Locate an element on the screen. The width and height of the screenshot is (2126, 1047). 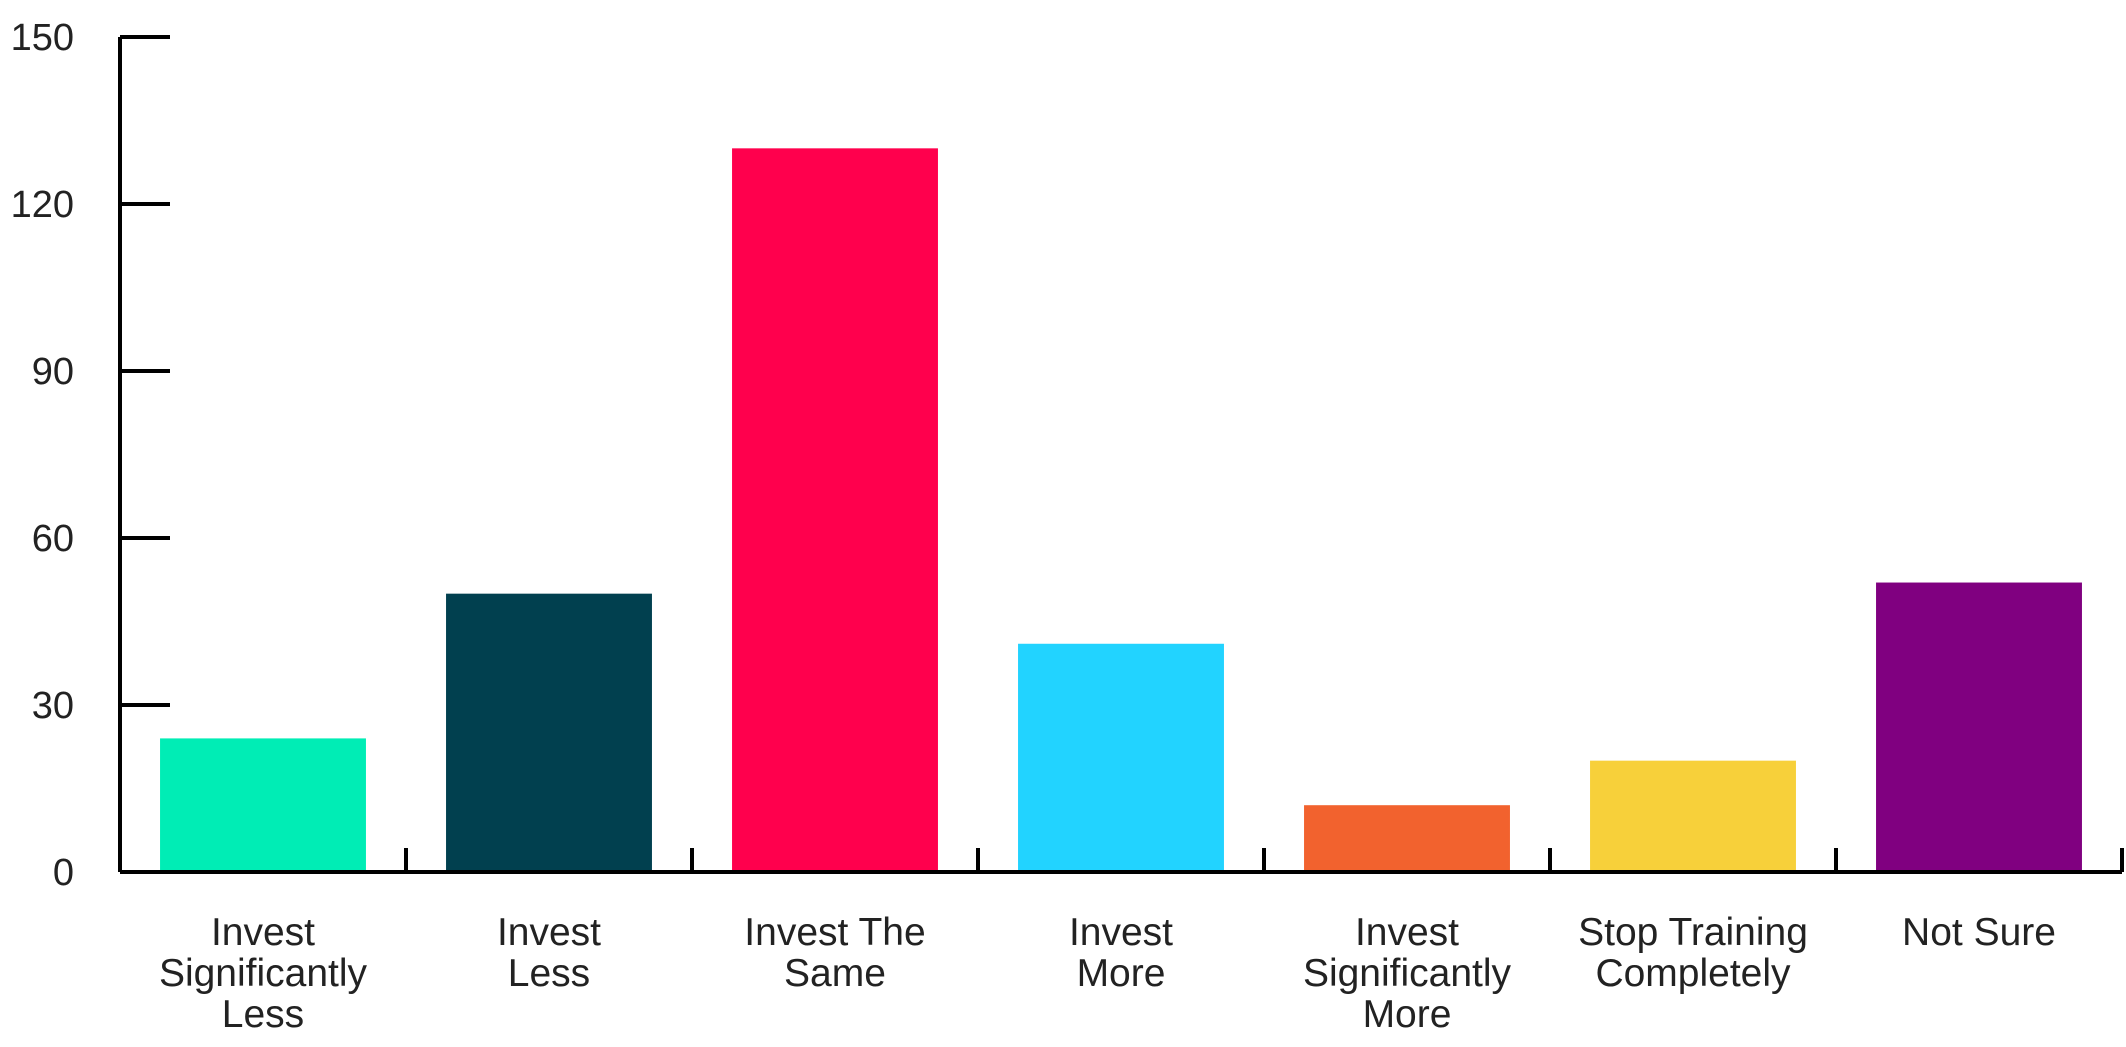
y-tick-label: 90 is located at coordinates (53, 372).